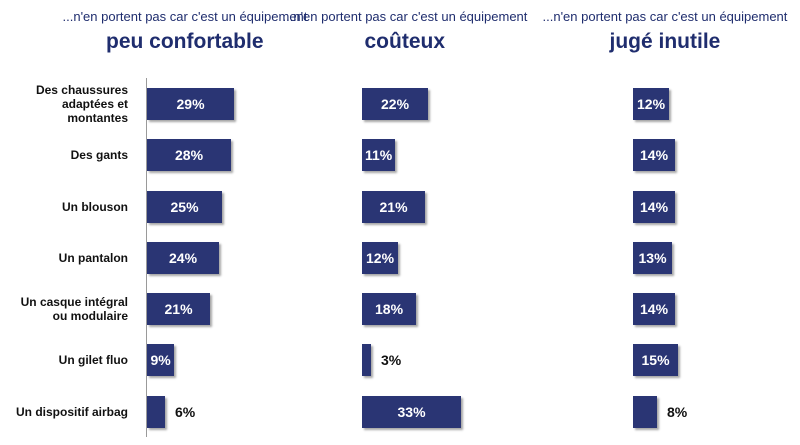 This screenshot has height=445, width=800. I want to click on category-label: Un casque intégral ou modulaire, so click(74, 309).